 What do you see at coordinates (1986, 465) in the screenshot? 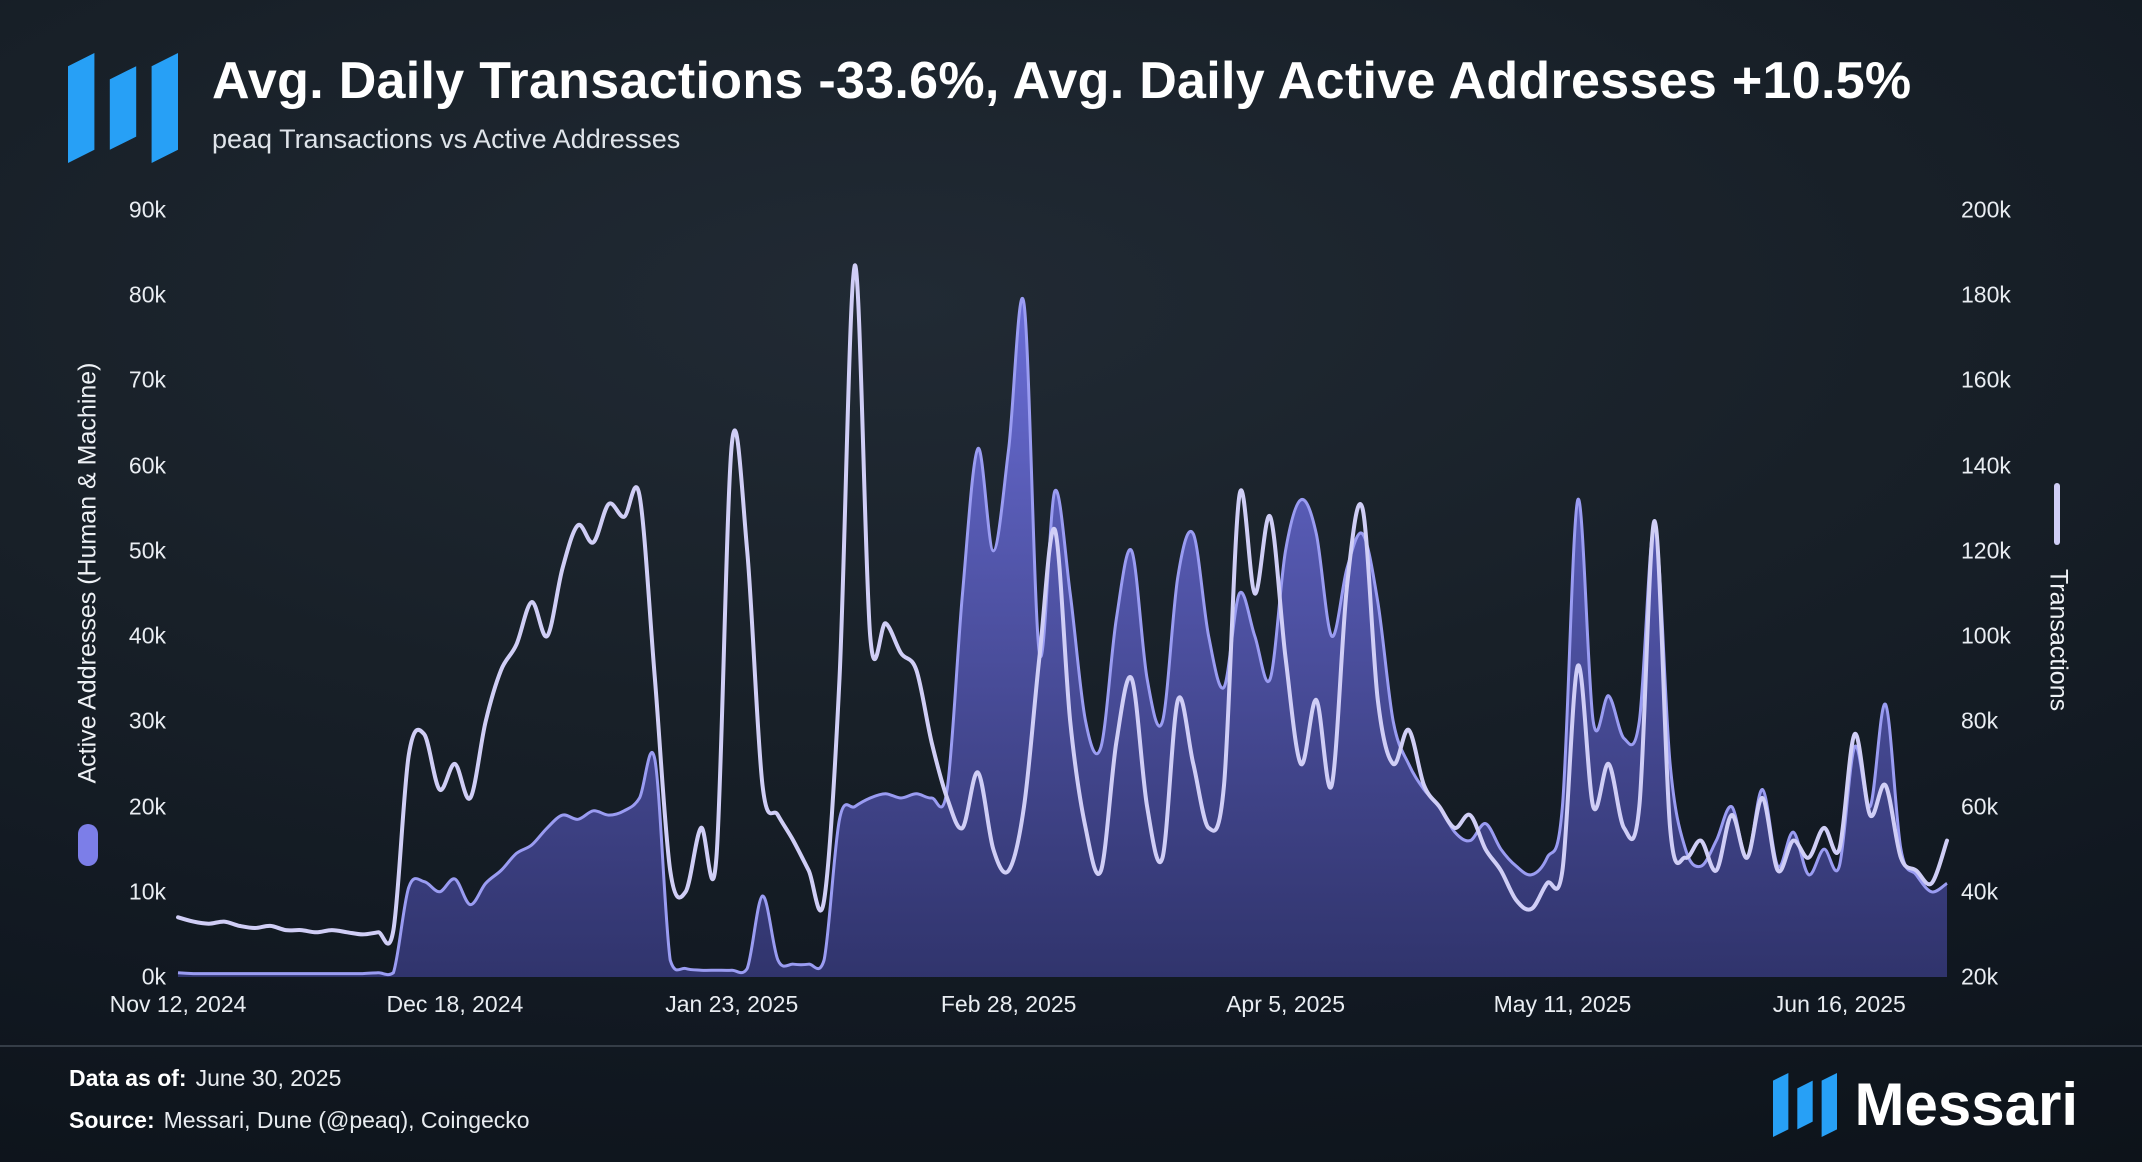
I see `right-axis-tick: 140k` at bounding box center [1986, 465].